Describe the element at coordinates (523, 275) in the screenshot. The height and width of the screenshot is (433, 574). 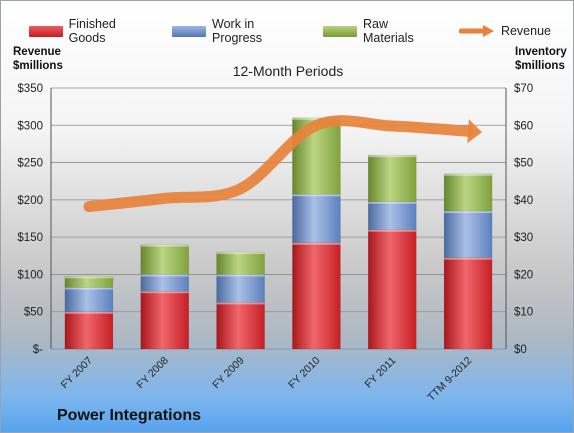
I see `right-tick-label: $20` at that location.